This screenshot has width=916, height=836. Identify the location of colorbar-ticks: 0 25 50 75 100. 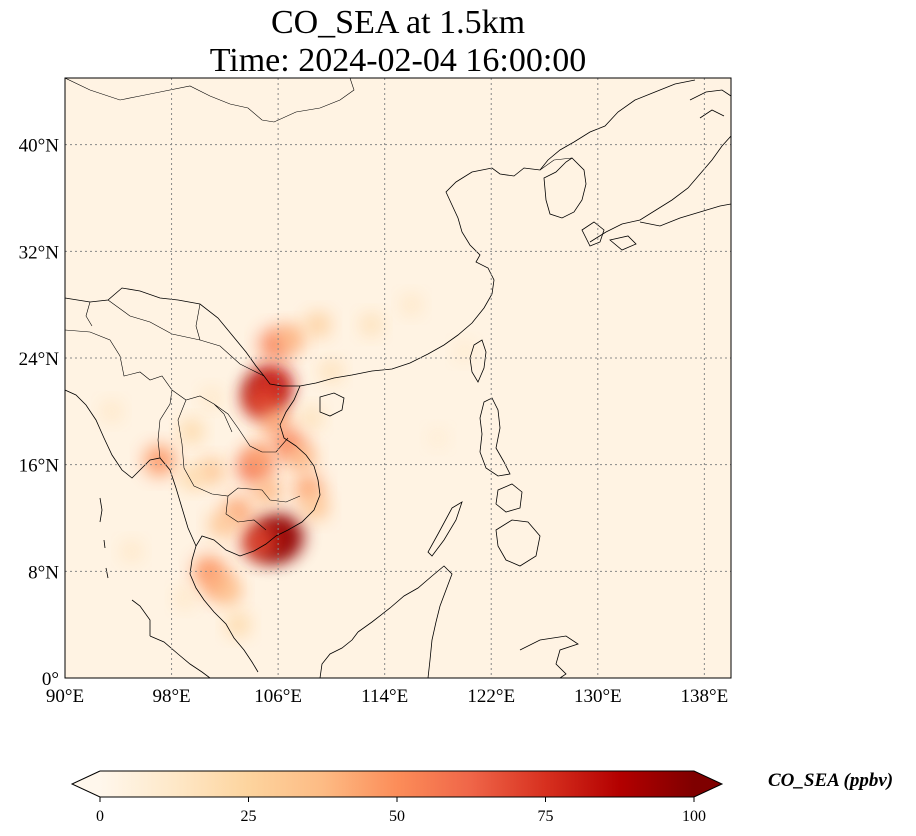
(401, 811).